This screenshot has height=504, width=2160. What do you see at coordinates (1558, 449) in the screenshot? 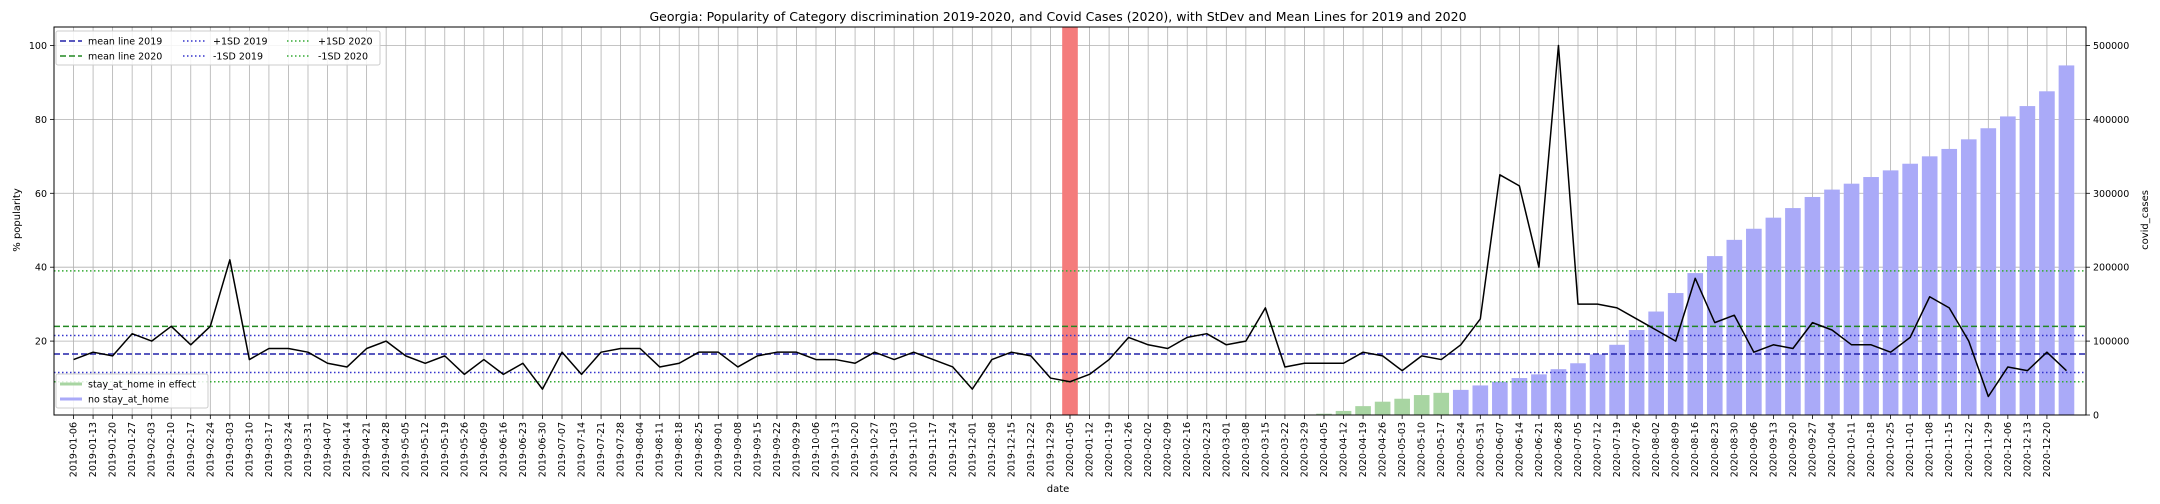
I see `x-tick-label: 2020-06-28` at bounding box center [1558, 449].